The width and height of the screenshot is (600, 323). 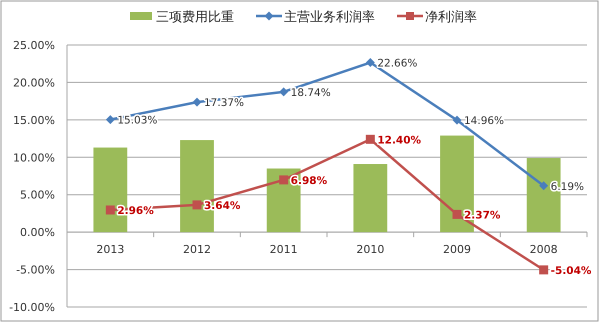 I want to click on x-tick-label: 2010, so click(x=370, y=249).